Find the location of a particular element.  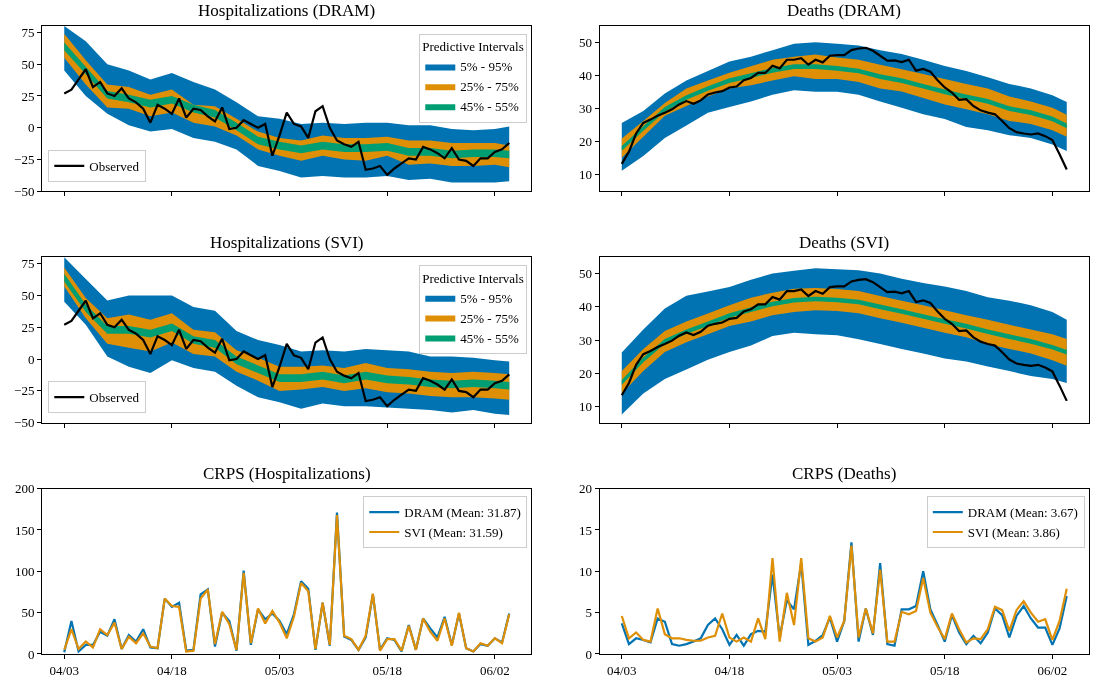

chart-title: CRPS (Hospitalizations) is located at coordinates (287, 473).